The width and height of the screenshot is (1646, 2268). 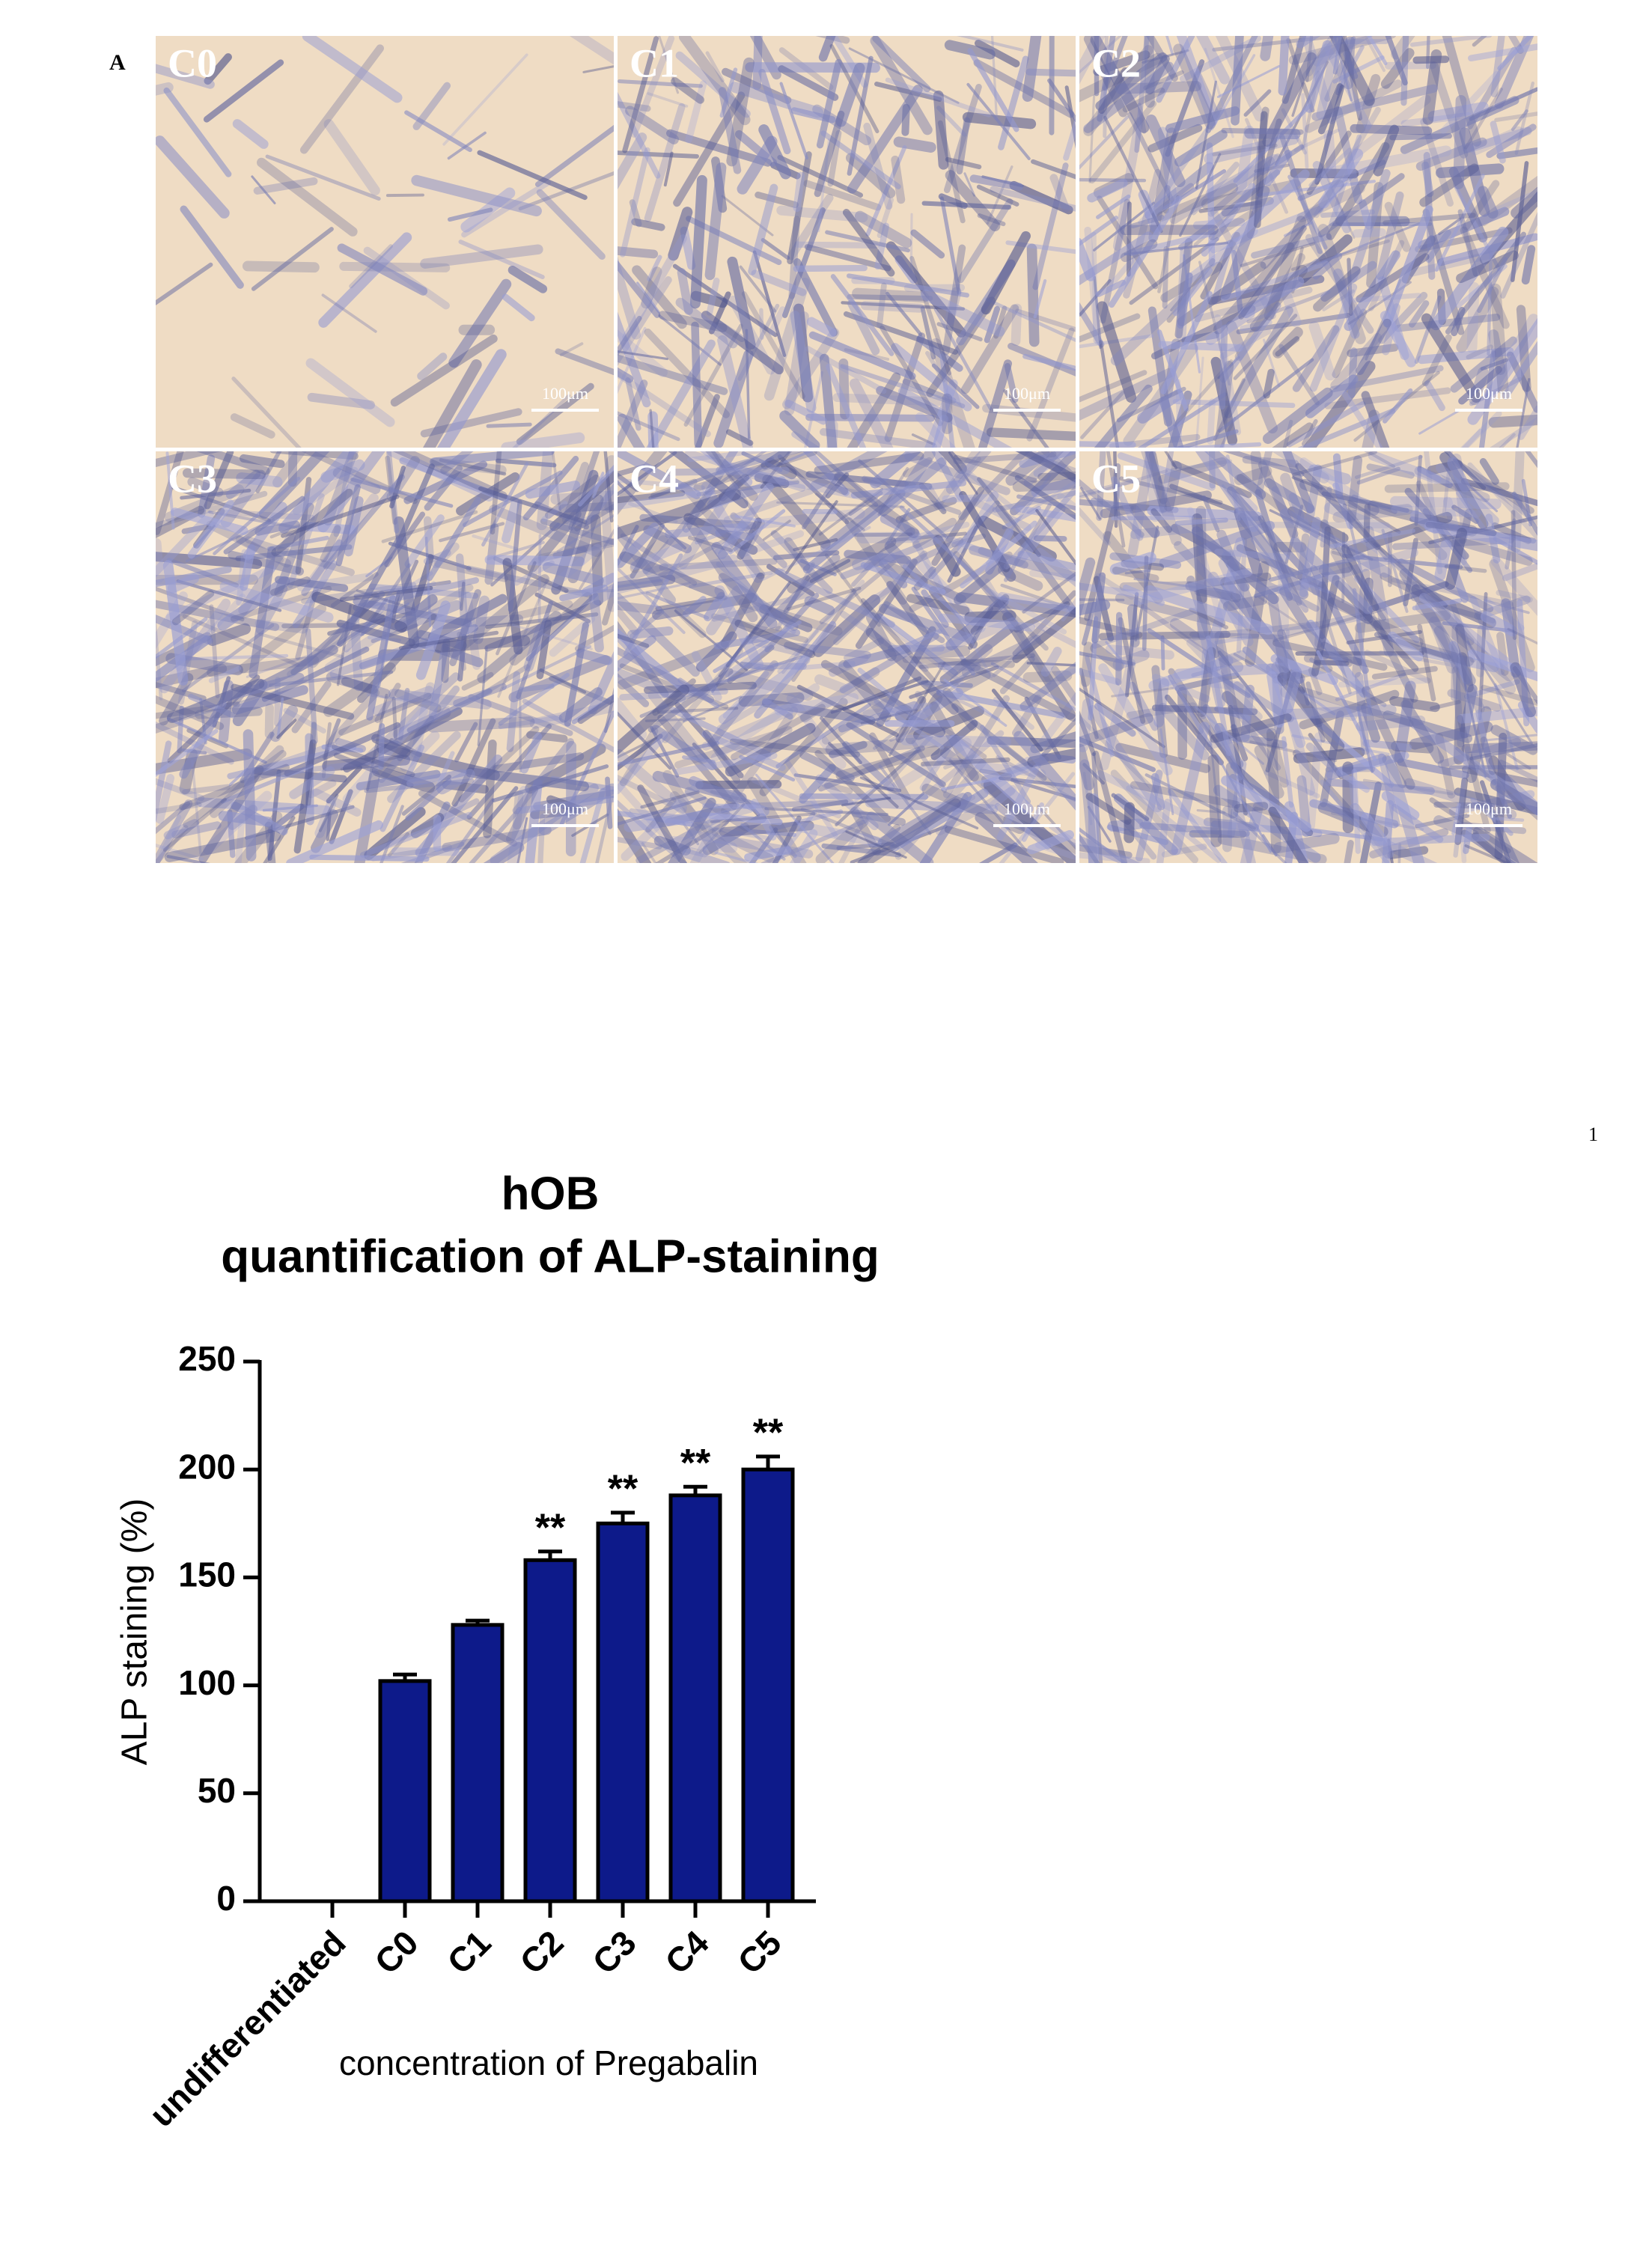 What do you see at coordinates (207, 1466) in the screenshot?
I see `y-tick-label: 200` at bounding box center [207, 1466].